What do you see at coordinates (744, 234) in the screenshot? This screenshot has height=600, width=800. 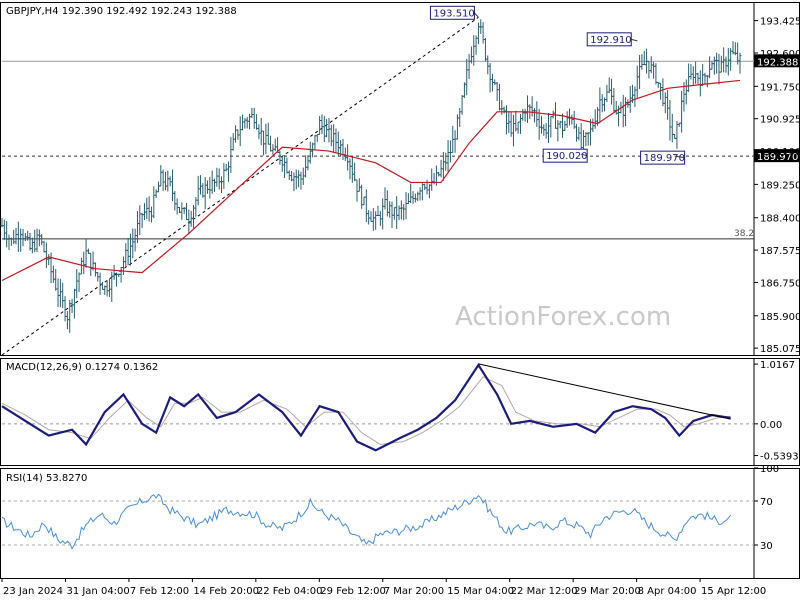 I see `fib-level-label: 38.2` at bounding box center [744, 234].